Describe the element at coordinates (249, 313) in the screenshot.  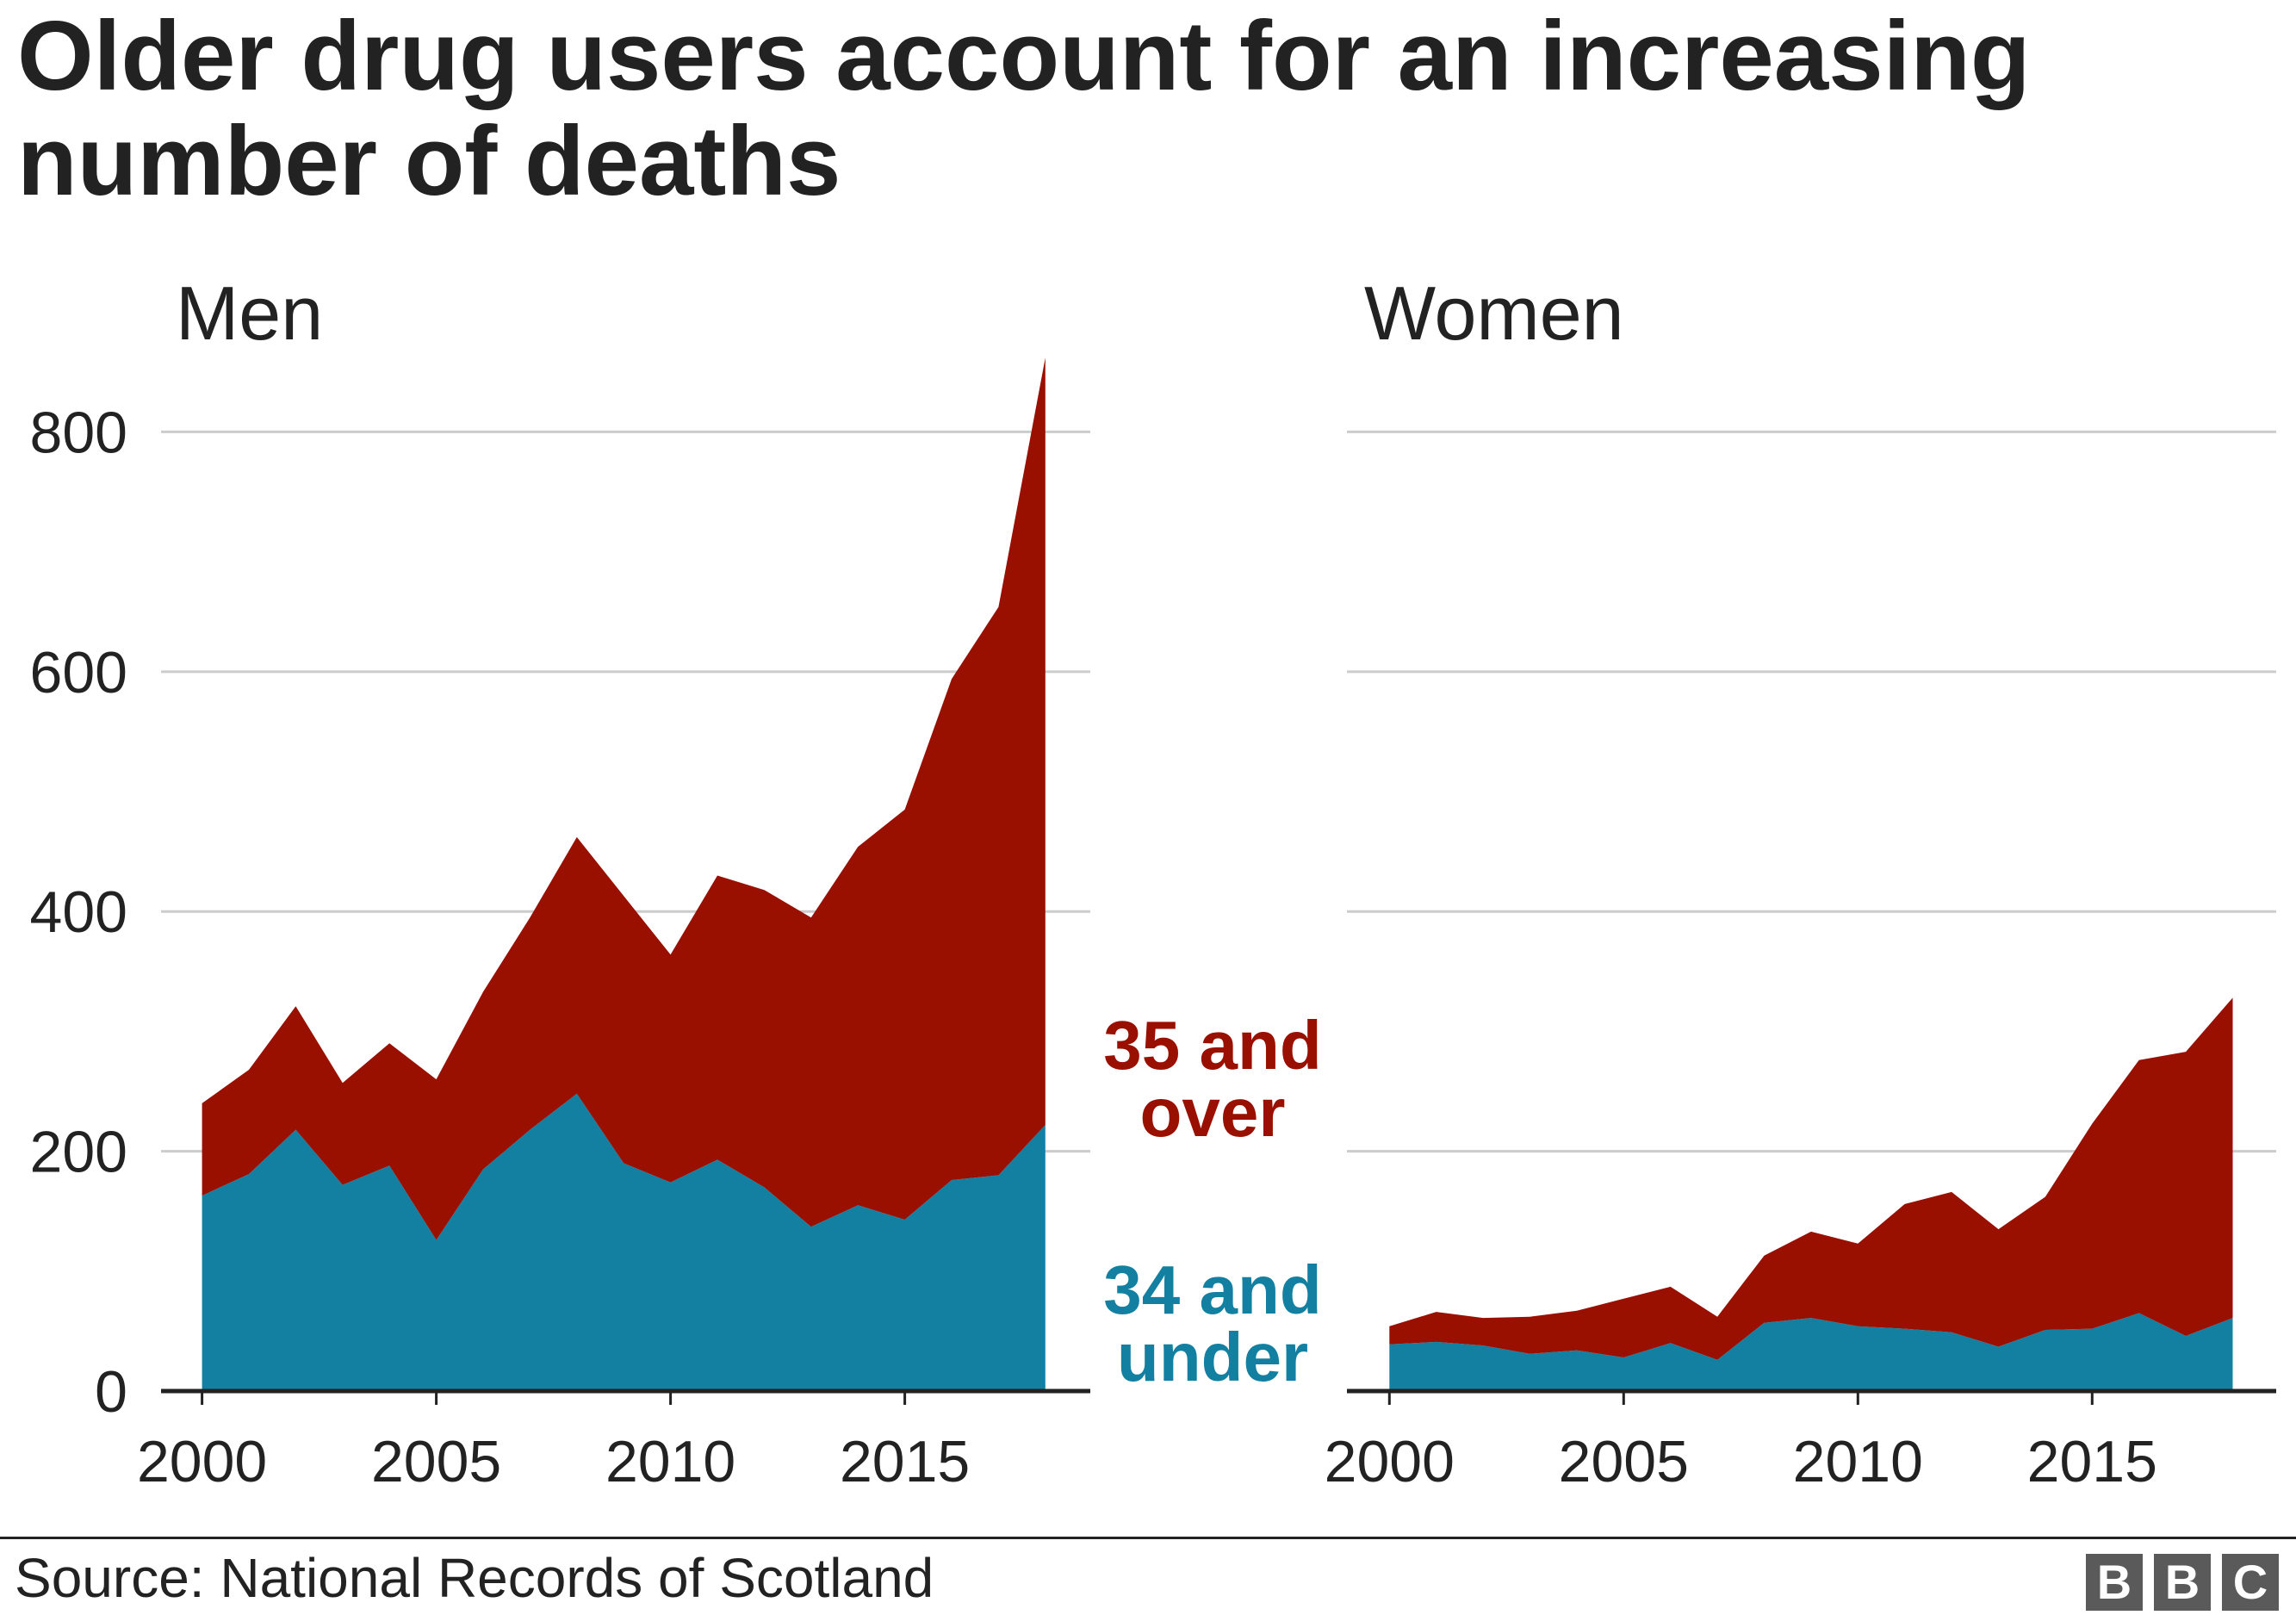
I see `panel-title-men: Men` at that location.